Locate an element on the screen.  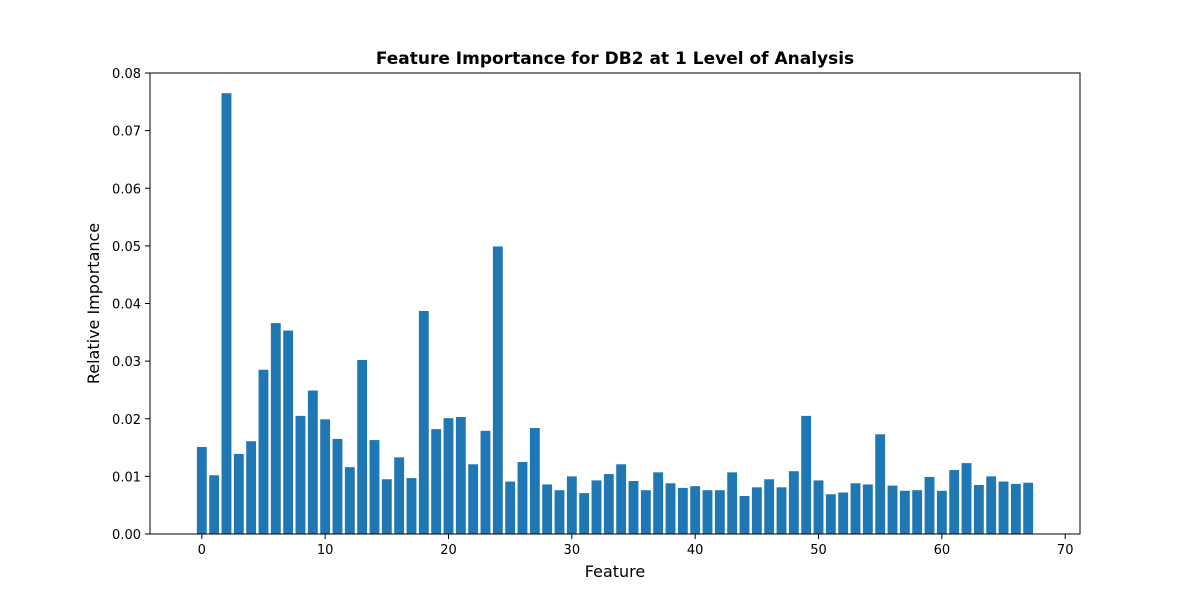
y-tick-label: 0.02 is located at coordinates (126, 420).